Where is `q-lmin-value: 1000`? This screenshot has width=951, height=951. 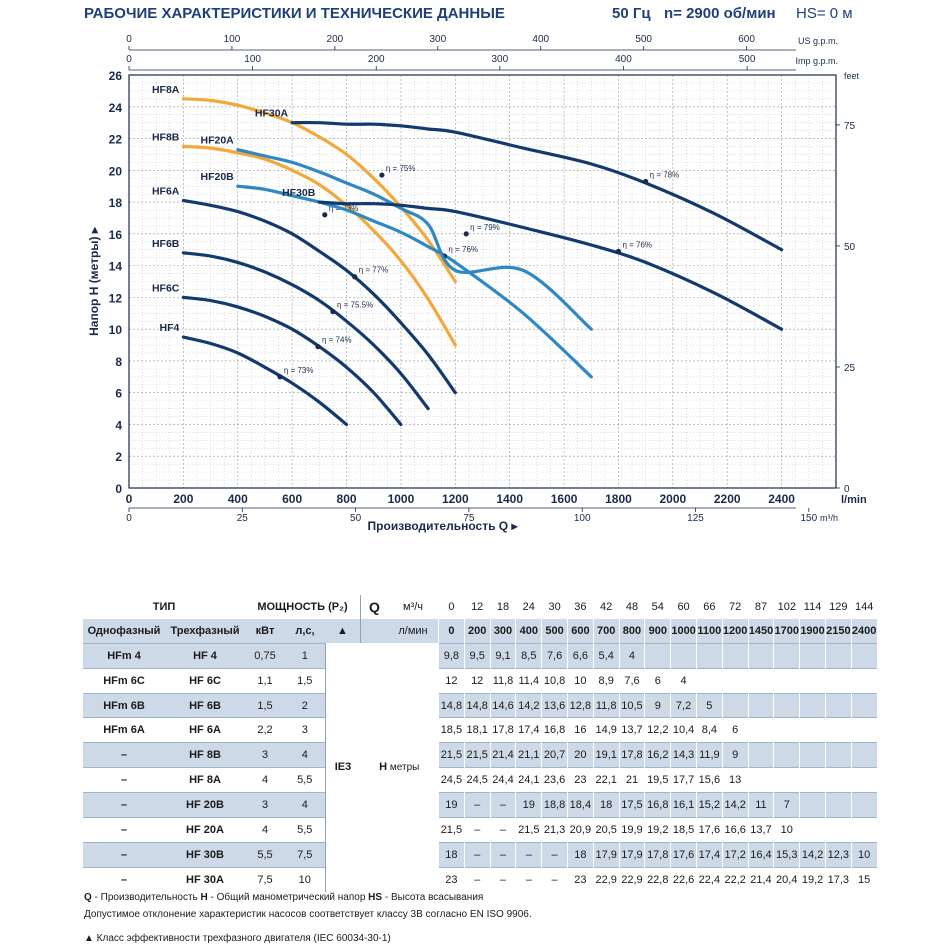
q-lmin-value: 1000 is located at coordinates (683, 631).